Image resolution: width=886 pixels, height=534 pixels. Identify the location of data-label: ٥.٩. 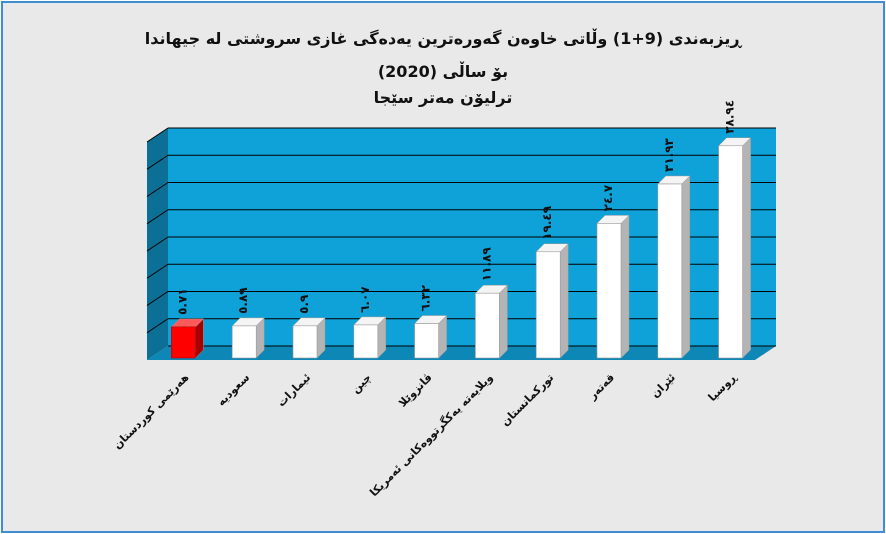
(304, 304).